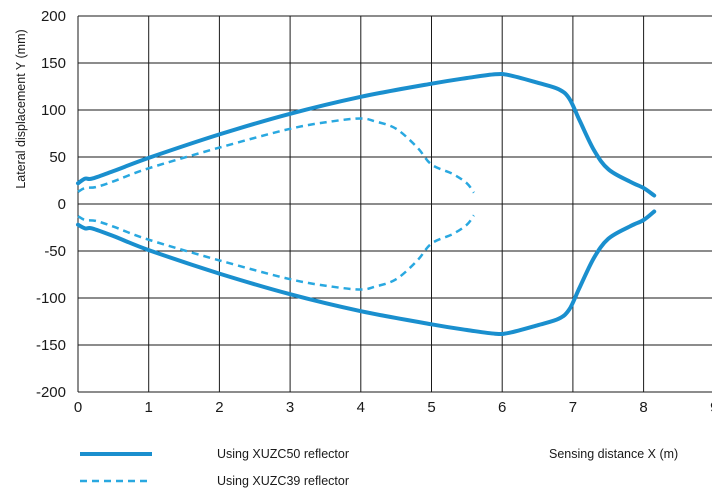 Image resolution: width=712 pixels, height=493 pixels. What do you see at coordinates (613, 454) in the screenshot?
I see `x-axis-label: Sensing distance X (m)` at bounding box center [613, 454].